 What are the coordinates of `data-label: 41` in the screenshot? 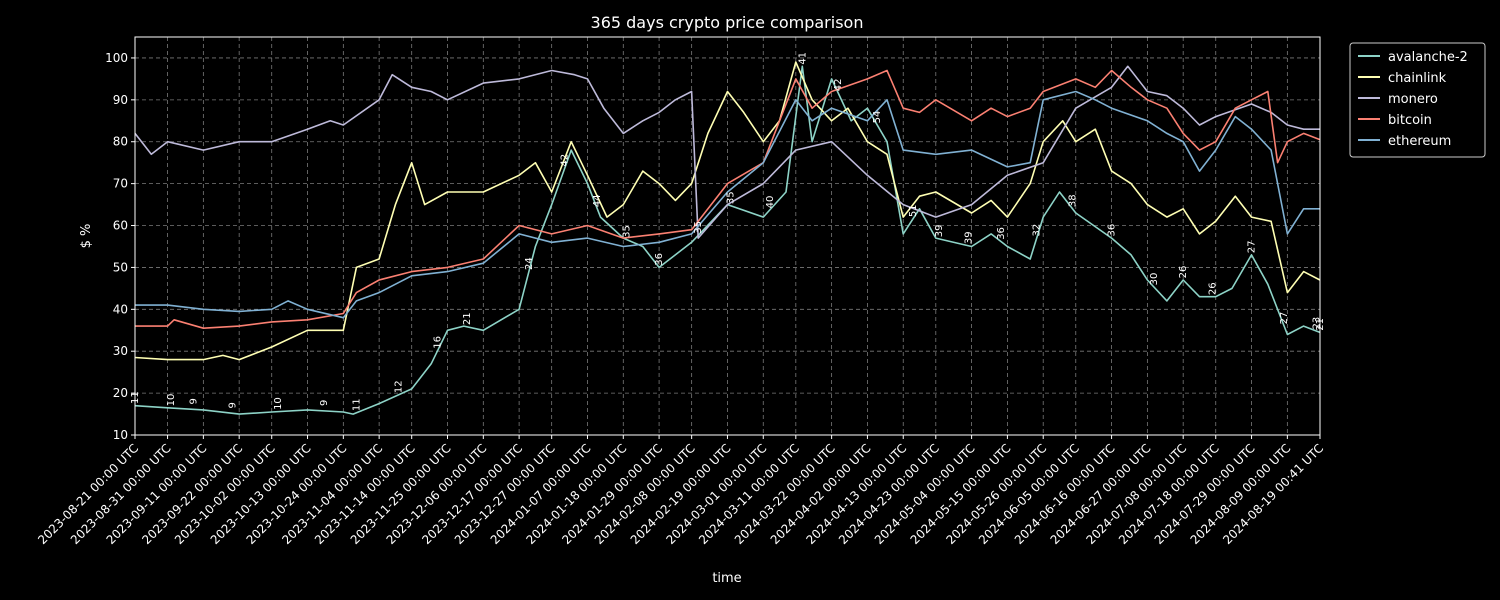 It's located at (802, 58).